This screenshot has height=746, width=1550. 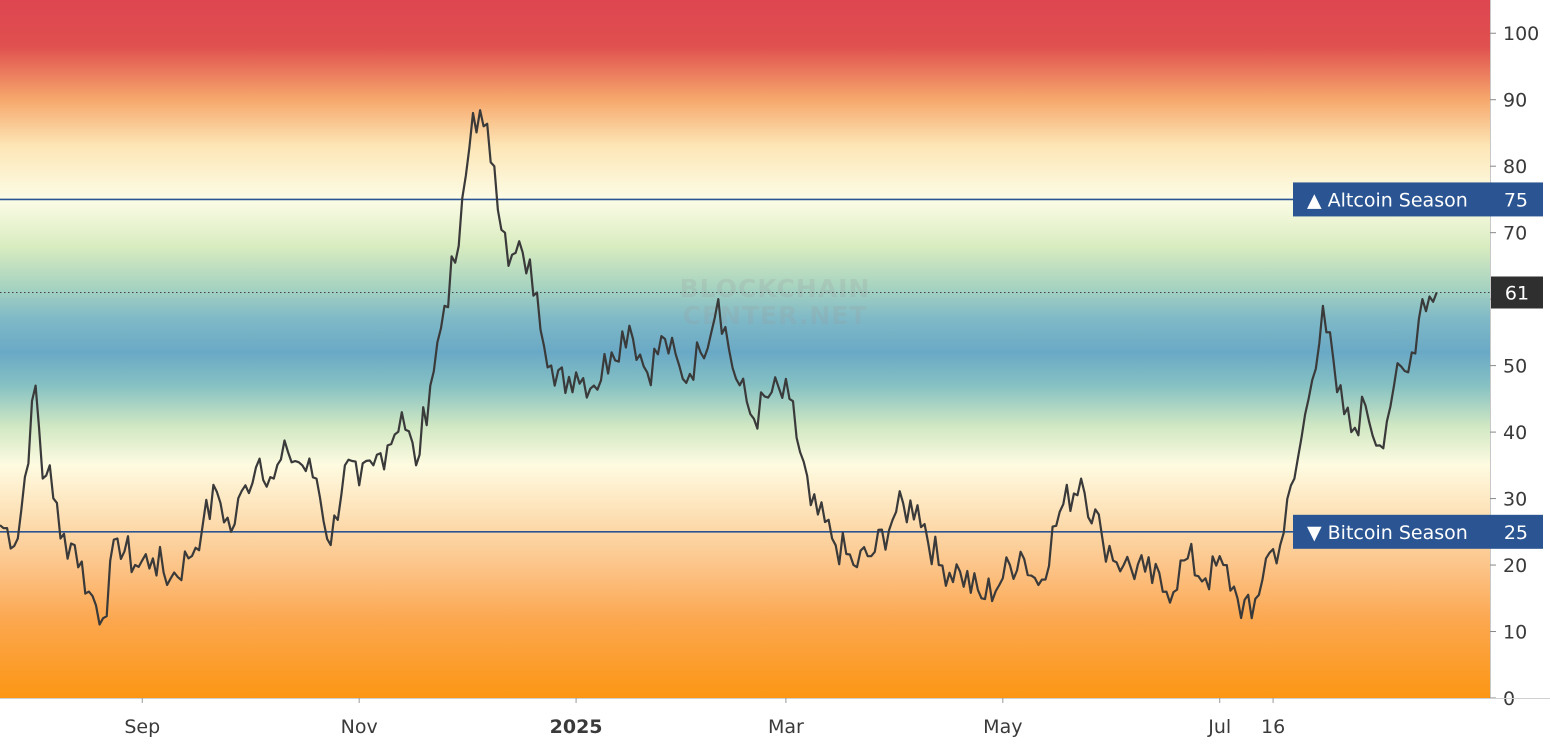 I want to click on y-axis: 0102030405060708090100, so click(x=1520, y=373).